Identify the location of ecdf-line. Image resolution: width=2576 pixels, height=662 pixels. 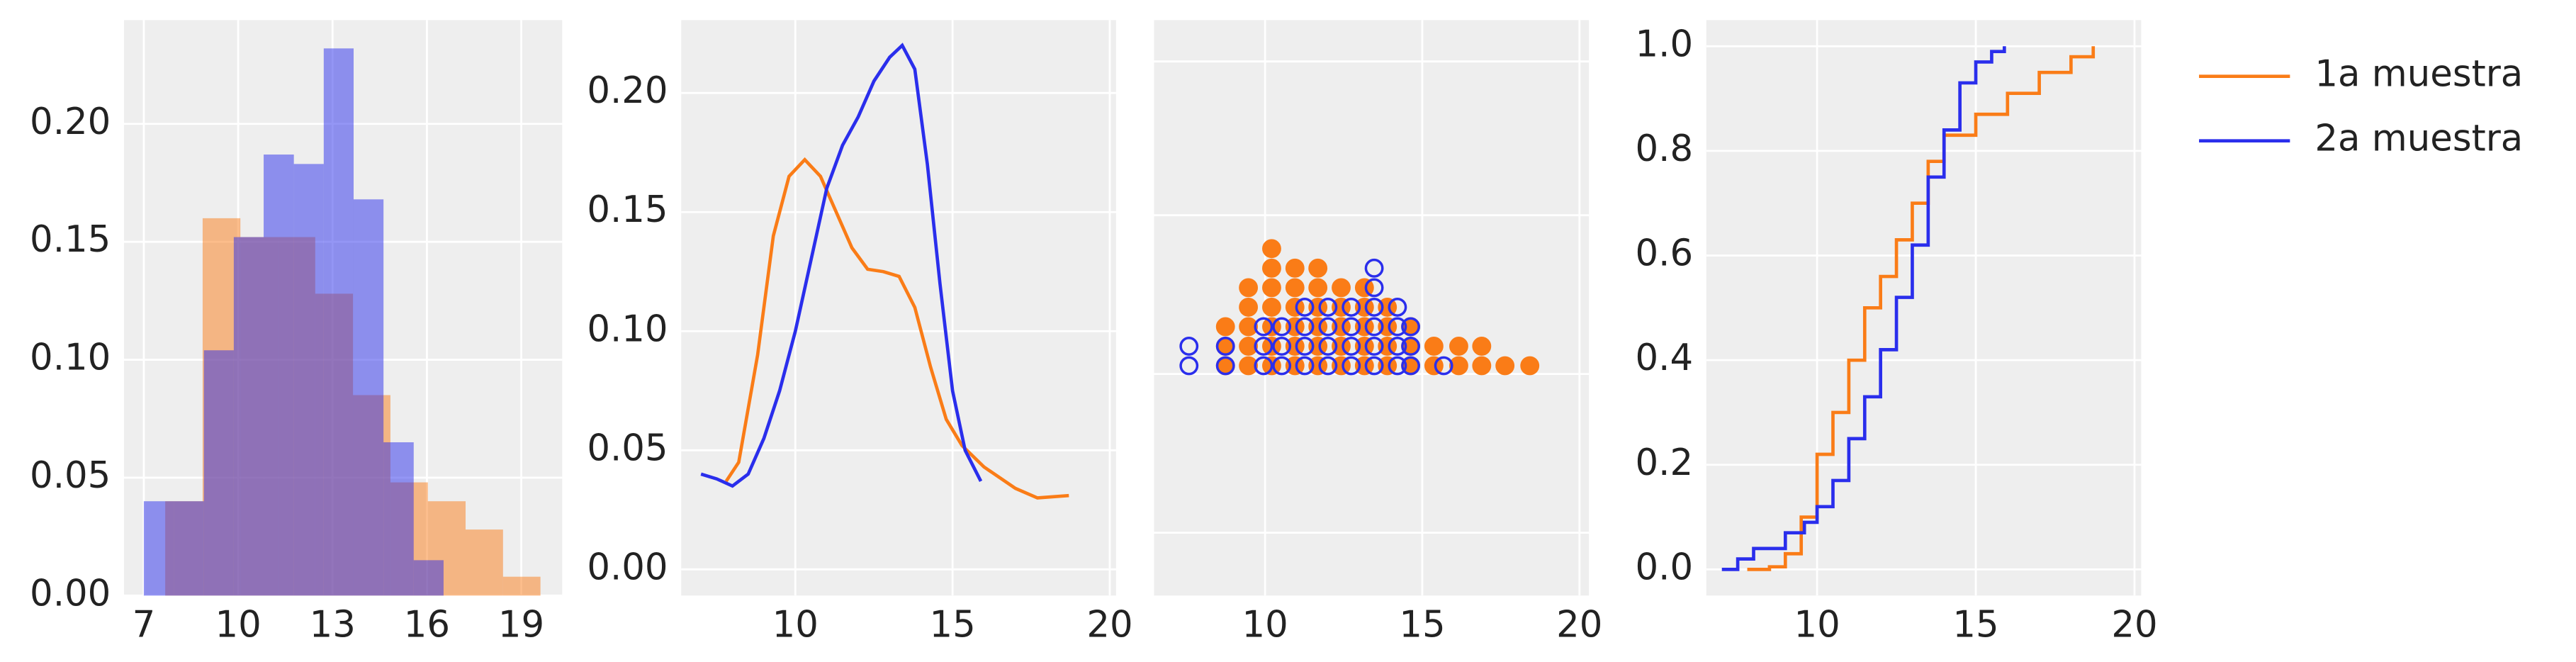
(1921, 308).